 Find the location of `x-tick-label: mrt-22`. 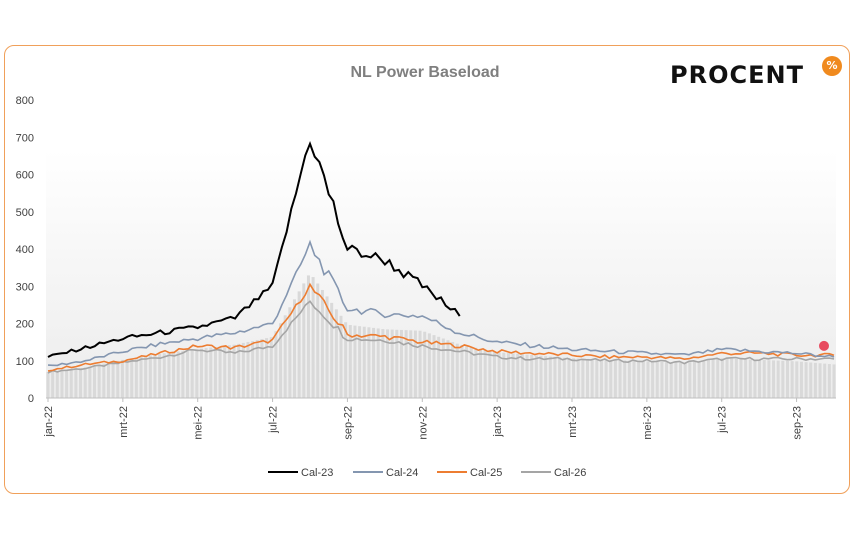

x-tick-label: mrt-22 is located at coordinates (124, 422).